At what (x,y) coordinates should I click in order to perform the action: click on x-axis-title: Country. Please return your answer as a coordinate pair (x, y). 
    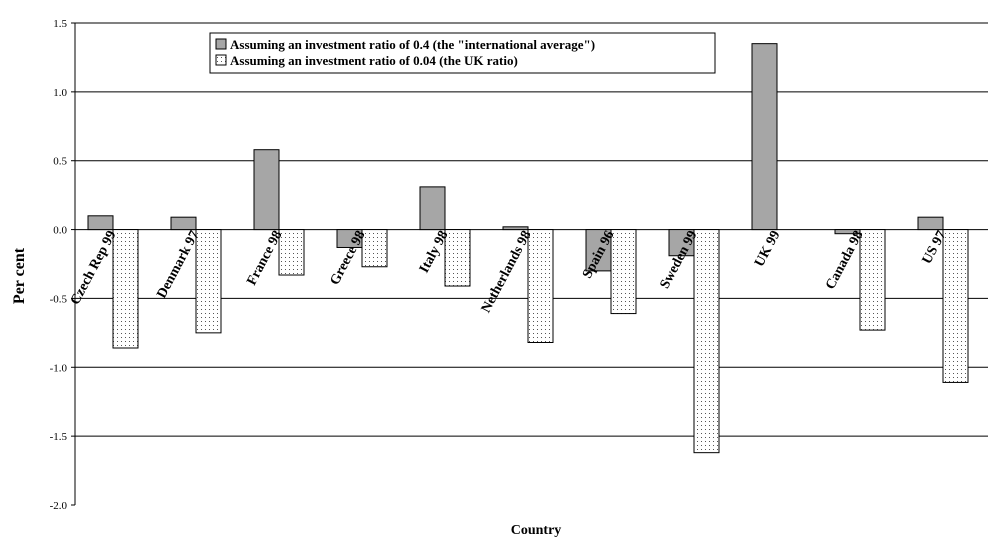
    Looking at the image, I should click on (536, 530).